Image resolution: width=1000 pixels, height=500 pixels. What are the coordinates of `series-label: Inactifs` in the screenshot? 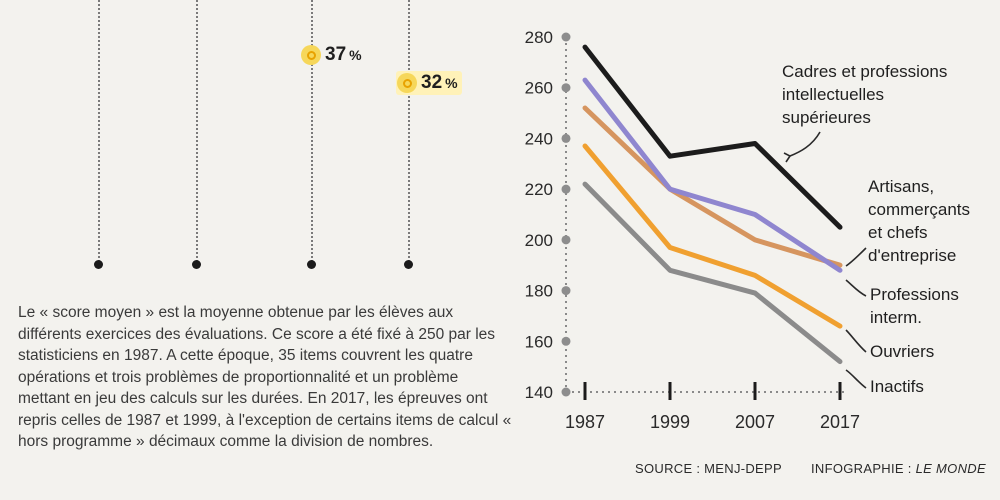 It's located at (897, 386).